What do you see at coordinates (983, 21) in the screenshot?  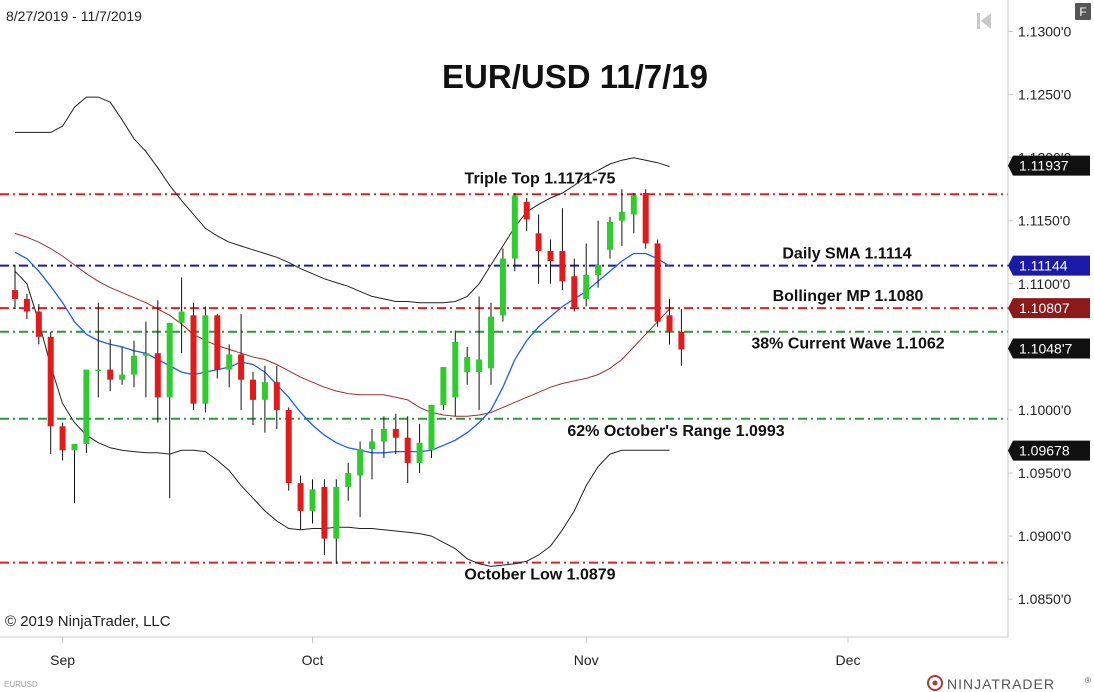 I see `scroll-start-button` at bounding box center [983, 21].